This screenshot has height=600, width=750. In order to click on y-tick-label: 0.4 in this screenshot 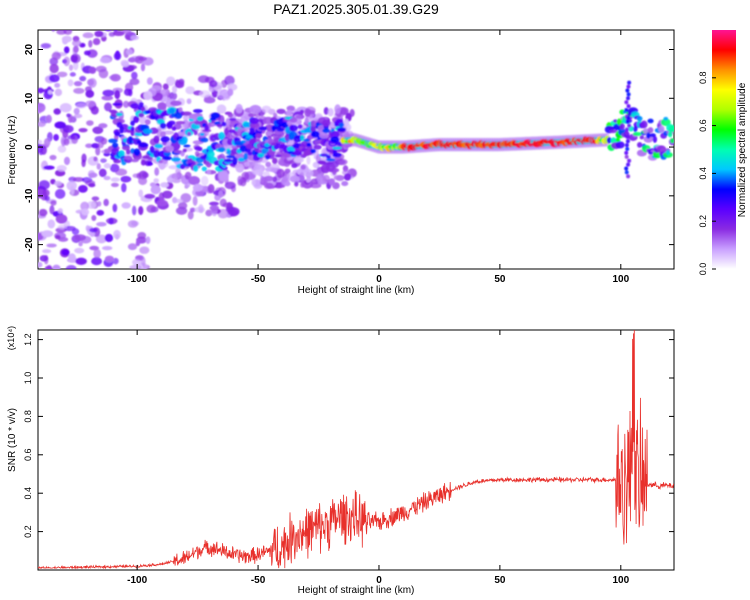, I will do `click(28, 493)`.